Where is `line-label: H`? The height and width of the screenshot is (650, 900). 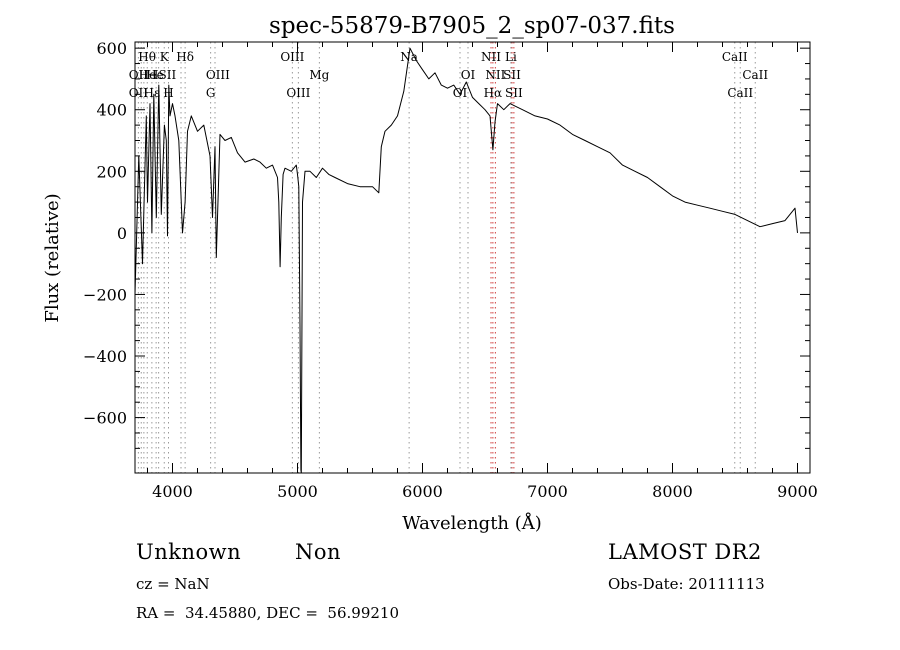
line-label: H is located at coordinates (168, 93).